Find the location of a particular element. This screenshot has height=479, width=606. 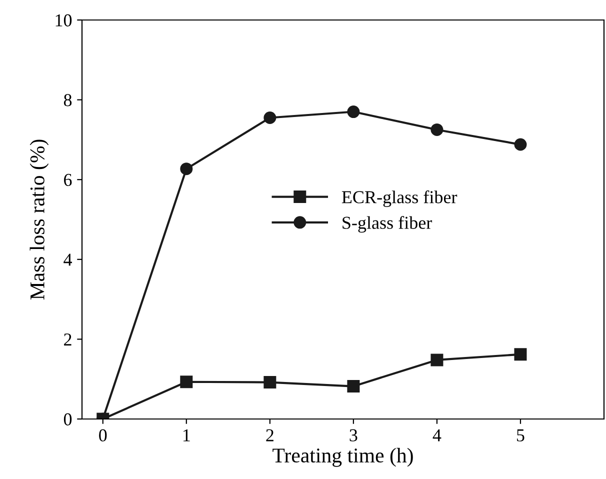

y-tick-label: 10 is located at coordinates (64, 20).